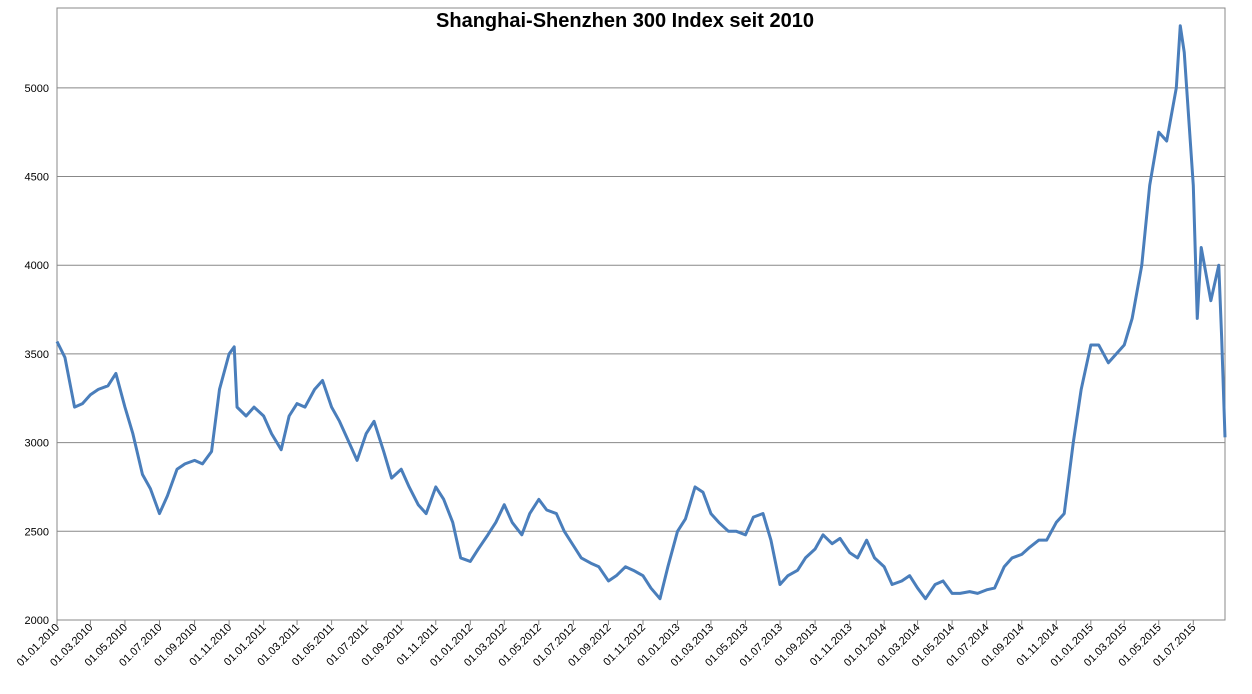 The height and width of the screenshot is (694, 1252). What do you see at coordinates (625, 21) in the screenshot?
I see `chart-title: Shanghai-Shenzhen 300 Index seit 2010` at bounding box center [625, 21].